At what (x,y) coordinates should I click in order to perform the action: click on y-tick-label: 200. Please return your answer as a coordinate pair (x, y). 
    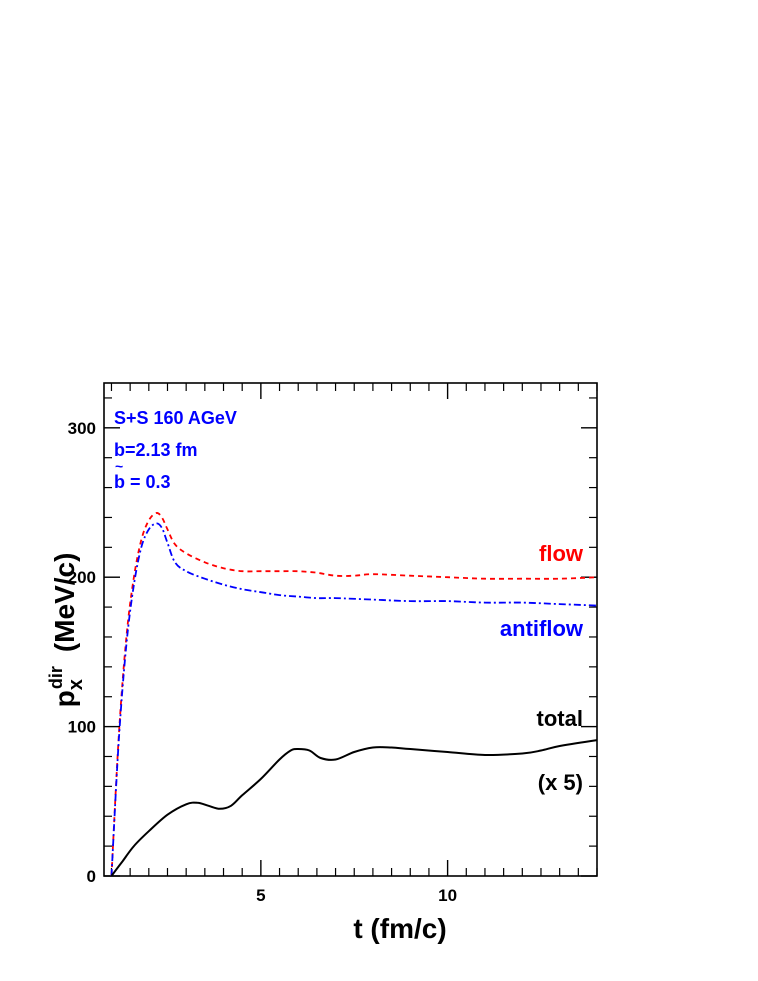
    Looking at the image, I should click on (82, 577).